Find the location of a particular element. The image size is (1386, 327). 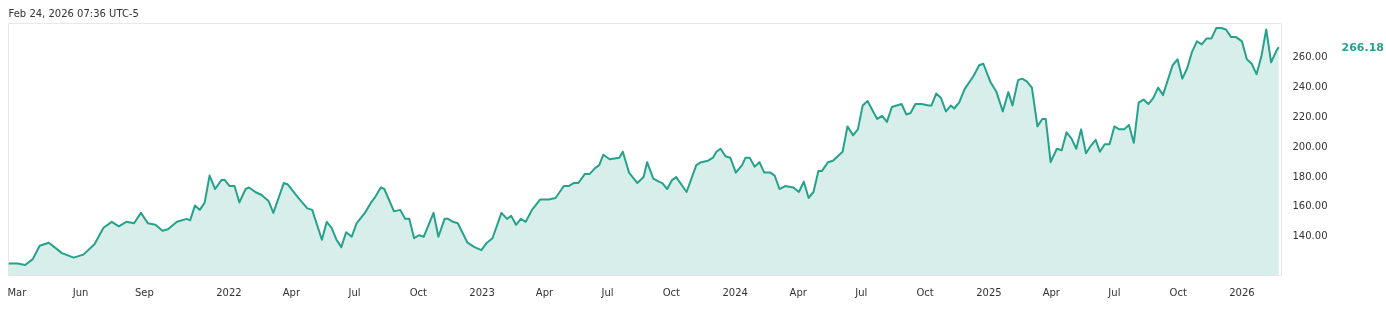

x-tick-label: 2026 is located at coordinates (1242, 292).